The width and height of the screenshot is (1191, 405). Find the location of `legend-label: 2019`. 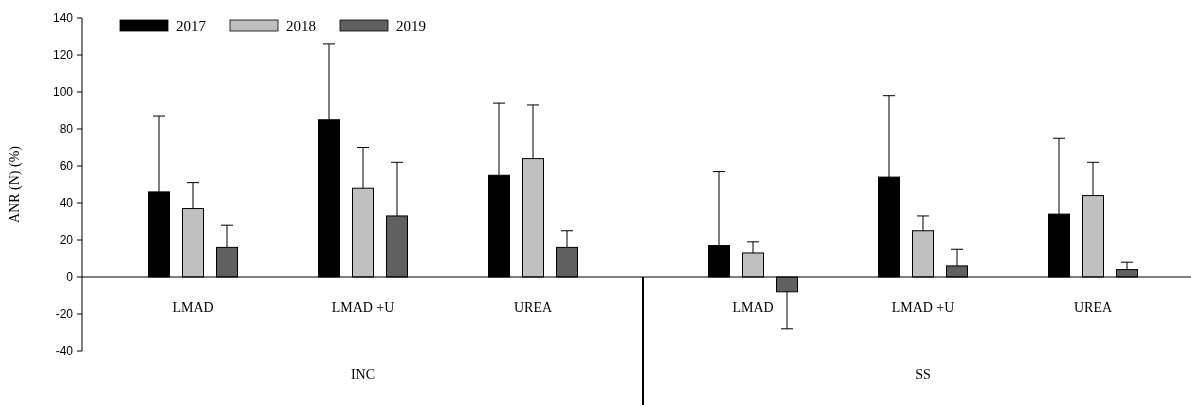

legend-label: 2019 is located at coordinates (411, 26).